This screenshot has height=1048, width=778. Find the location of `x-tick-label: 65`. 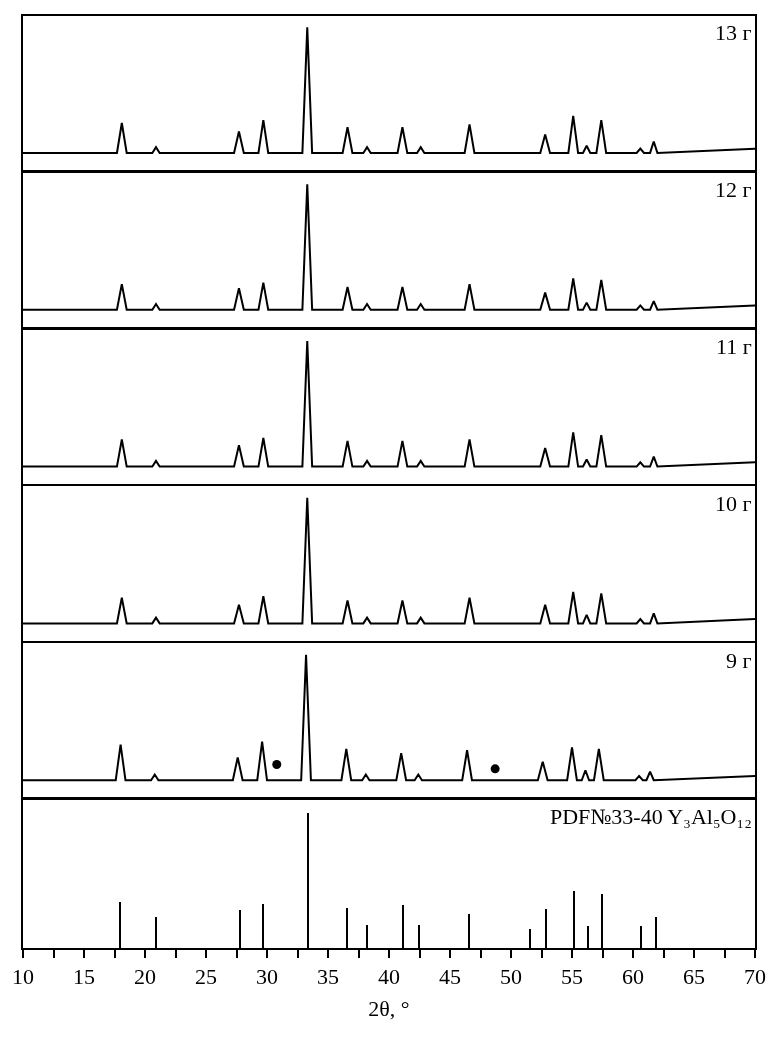

x-tick-label: 65 is located at coordinates (694, 977).